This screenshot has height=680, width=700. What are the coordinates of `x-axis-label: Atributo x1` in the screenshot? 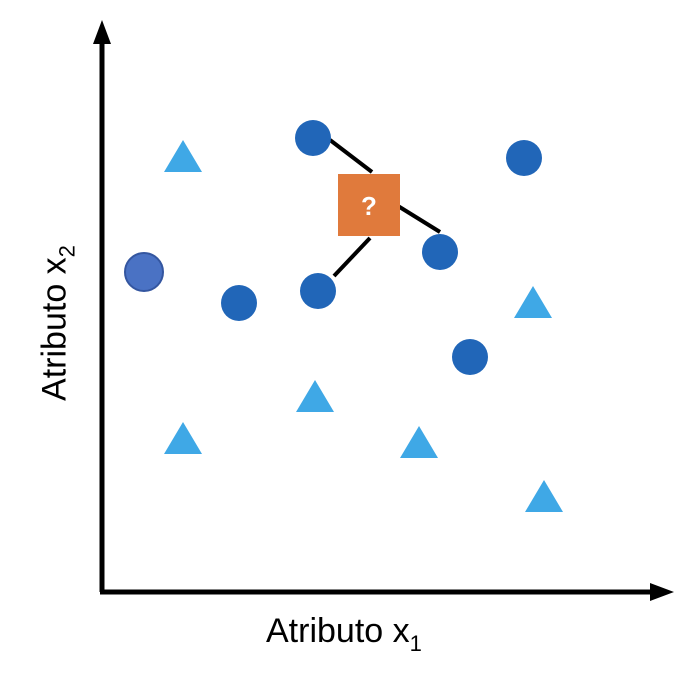 It's located at (344, 634).